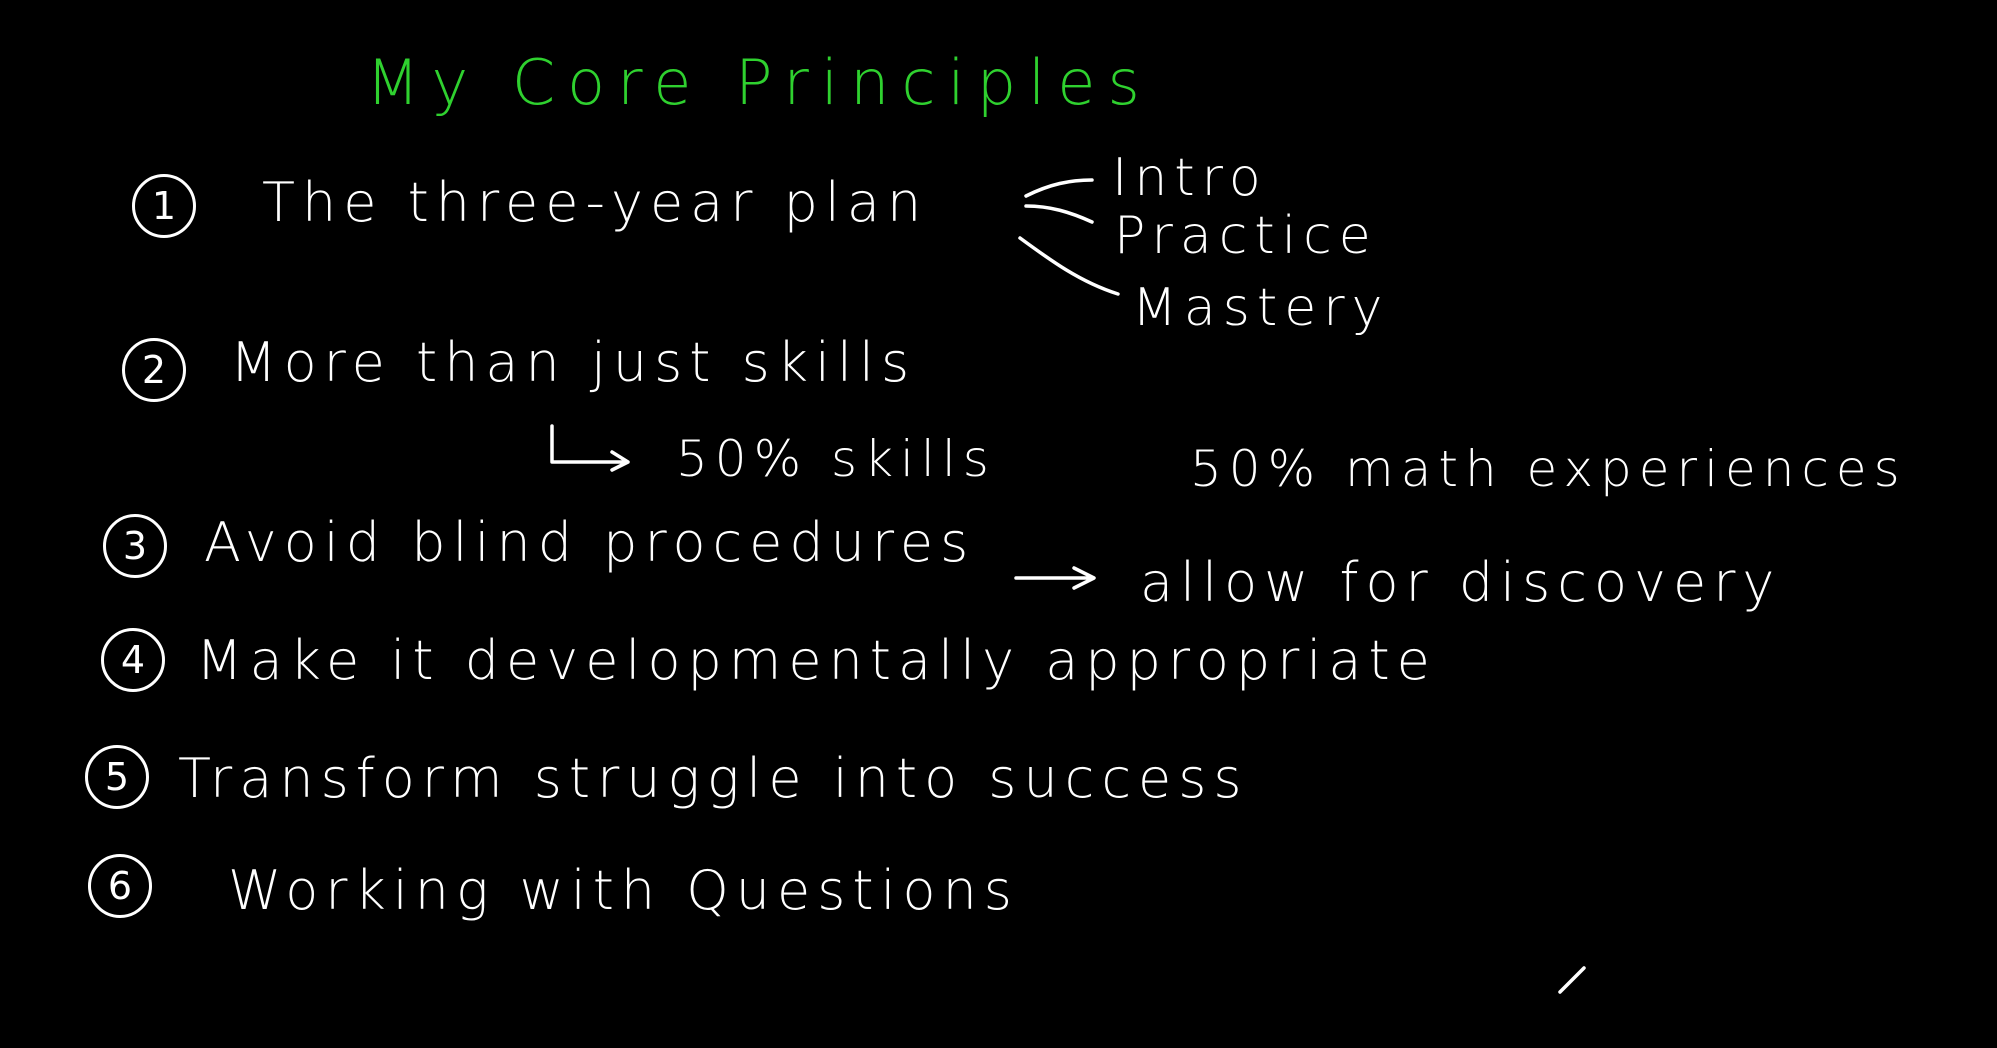  What do you see at coordinates (164, 206) in the screenshot?
I see `principle-number-1: 1` at bounding box center [164, 206].